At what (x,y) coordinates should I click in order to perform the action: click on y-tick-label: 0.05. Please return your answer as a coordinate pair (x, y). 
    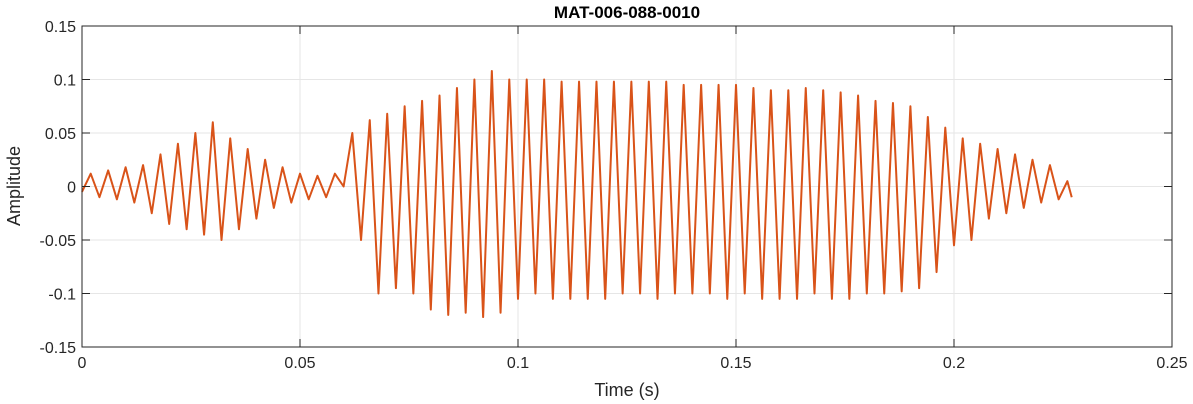
    Looking at the image, I should click on (60, 134).